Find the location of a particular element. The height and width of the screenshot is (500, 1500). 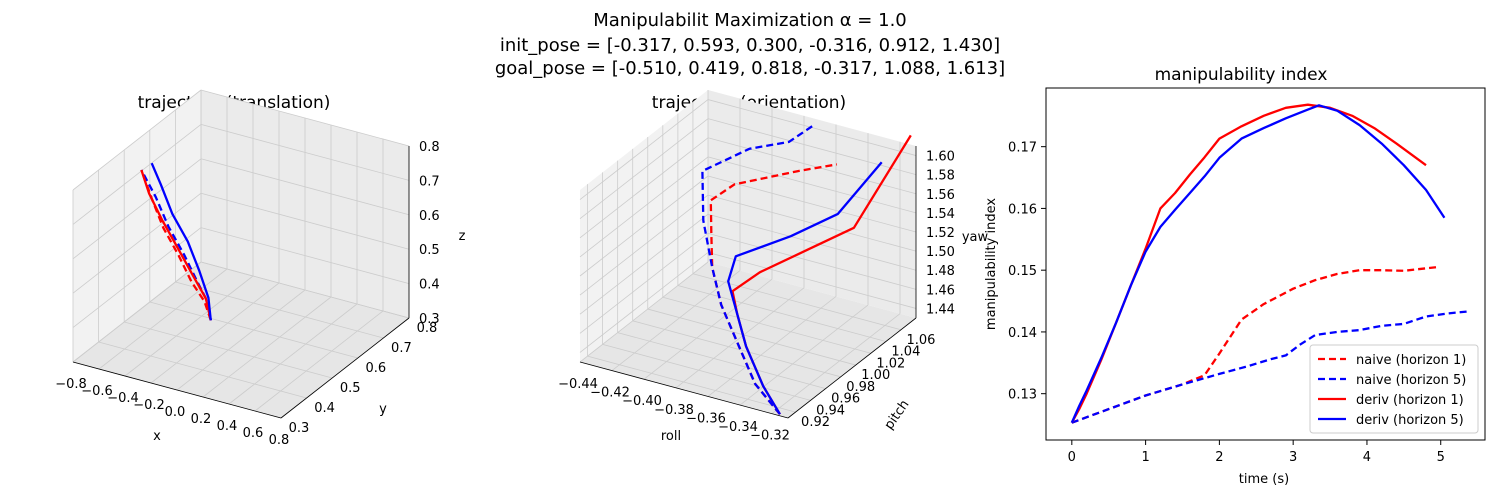

translation-z-tick-label: 0.3 is located at coordinates (429, 319).